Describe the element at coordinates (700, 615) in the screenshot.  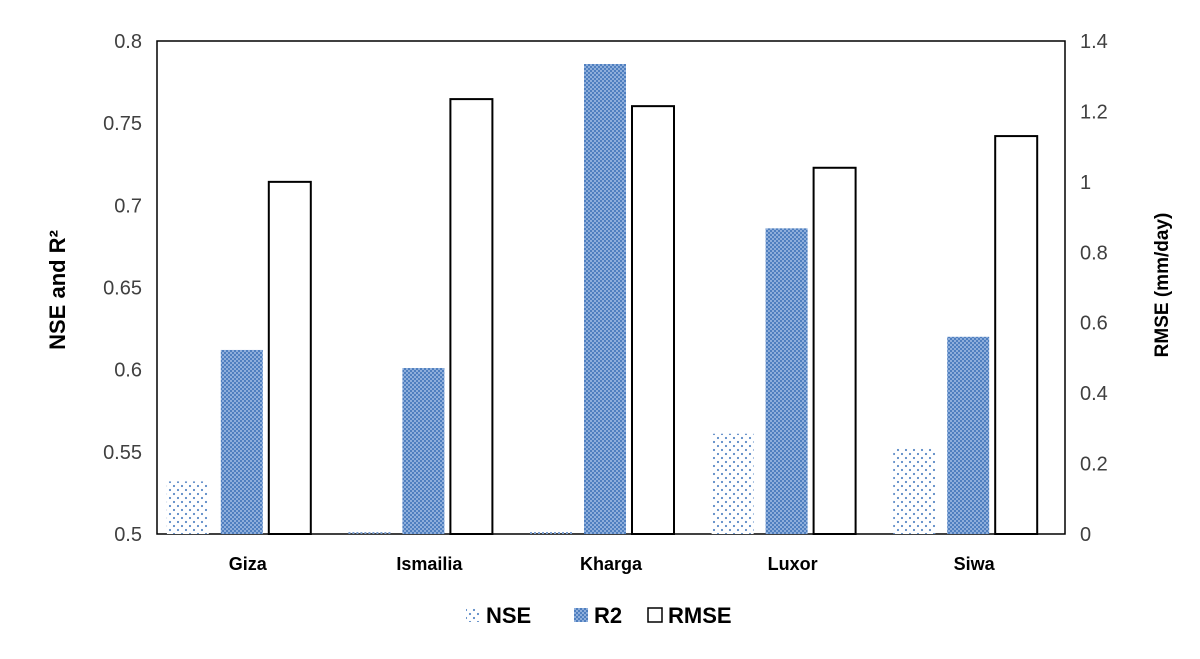
I see `legend-label-rmse: RMSE` at that location.